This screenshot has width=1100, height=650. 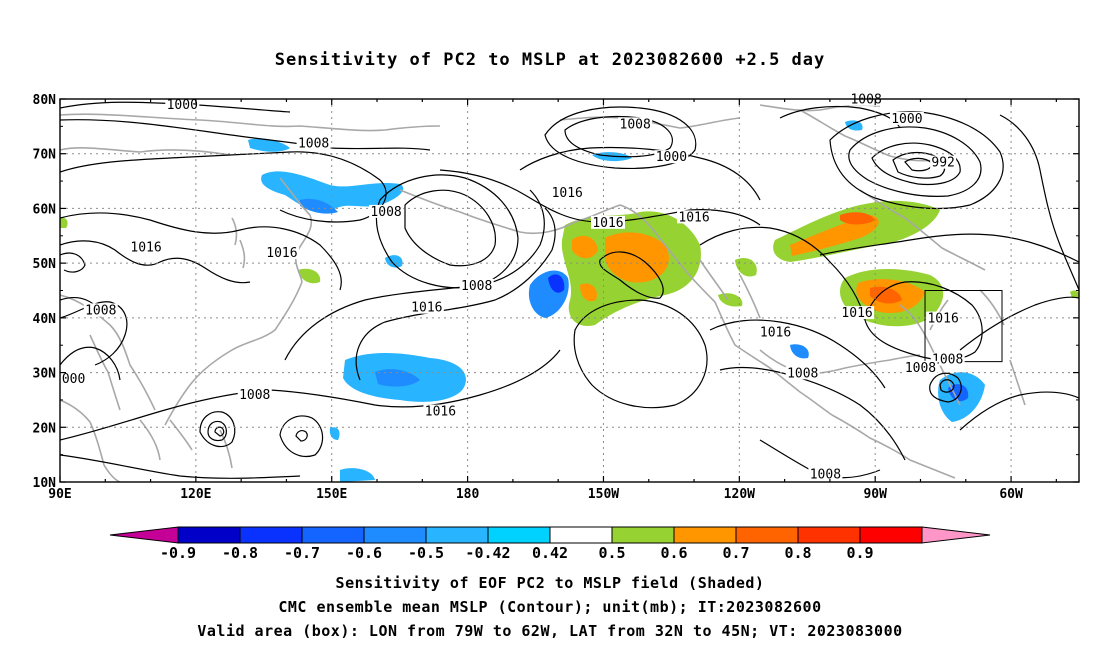 What do you see at coordinates (611, 553) in the screenshot?
I see `colorbar-tick-label: 0.5` at bounding box center [611, 553].